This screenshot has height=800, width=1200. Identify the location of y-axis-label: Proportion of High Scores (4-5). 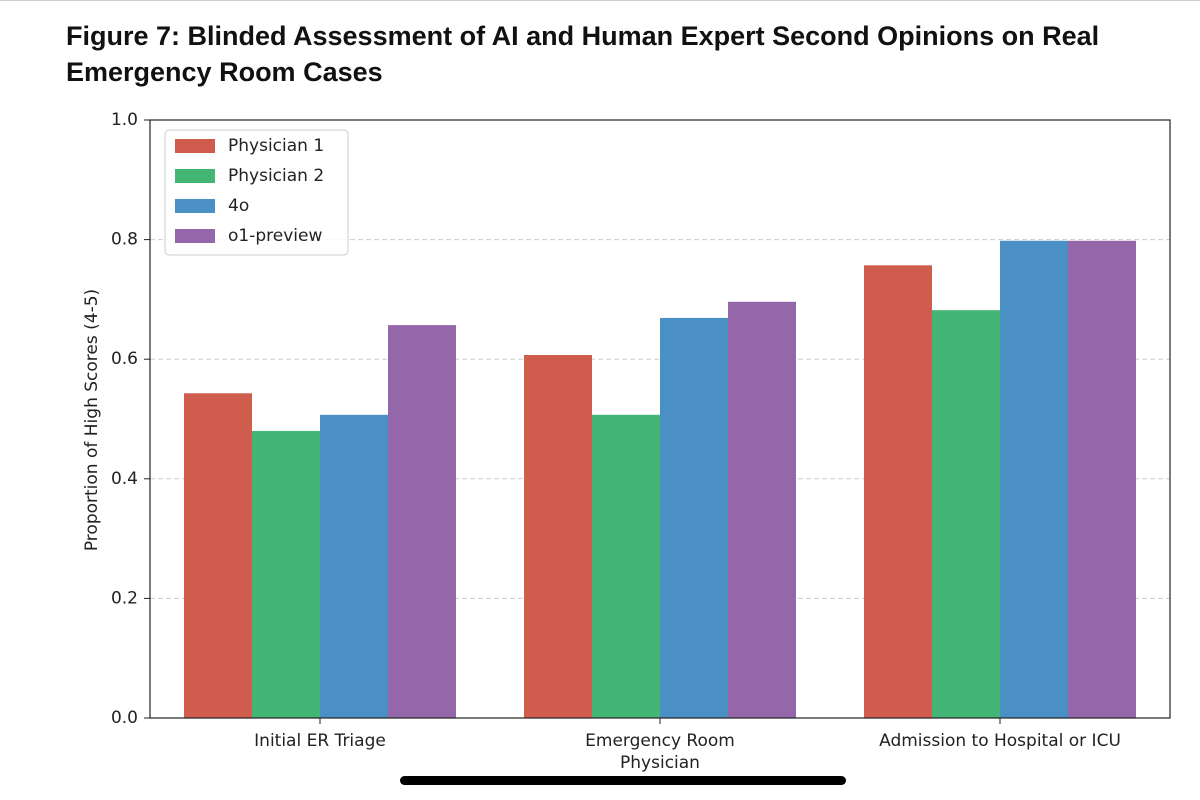
(92, 420).